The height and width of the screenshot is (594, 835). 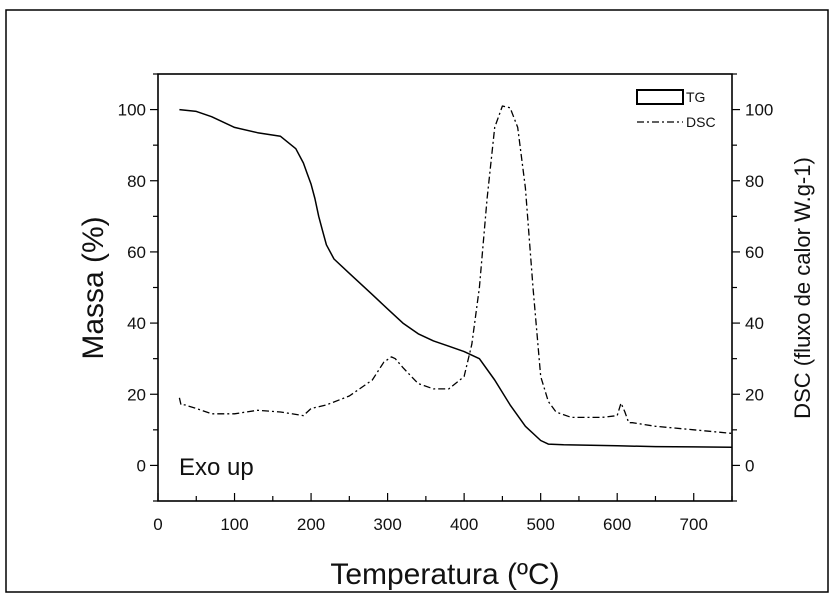 What do you see at coordinates (464, 524) in the screenshot?
I see `x-tick-label: 400` at bounding box center [464, 524].